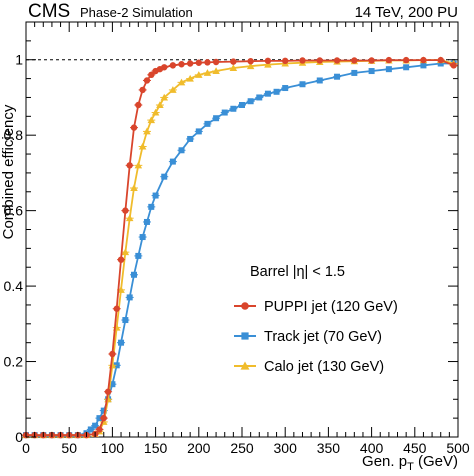 The image size is (474, 476). I want to click on legend-entry: PUPPI jet (120 GeV), so click(316, 307).